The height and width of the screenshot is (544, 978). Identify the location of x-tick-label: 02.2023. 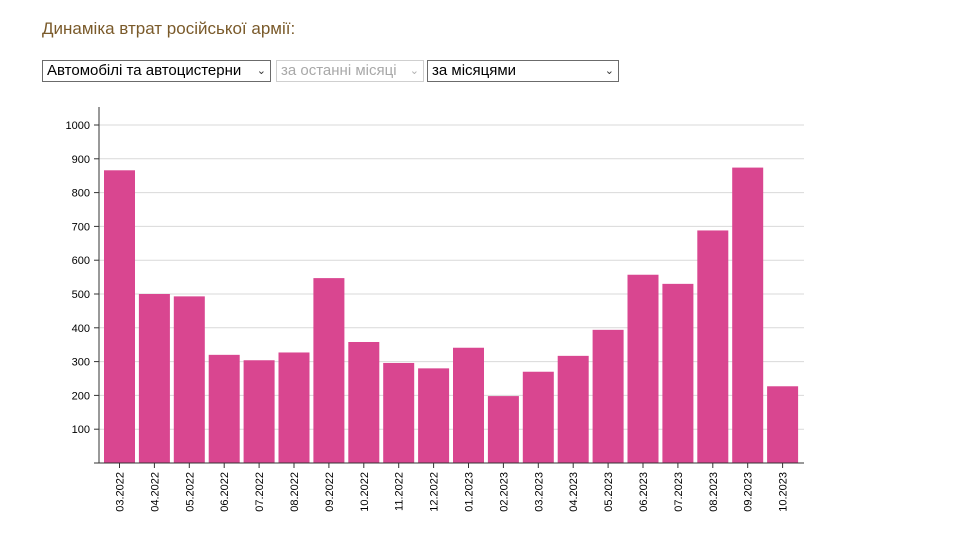
(504, 492).